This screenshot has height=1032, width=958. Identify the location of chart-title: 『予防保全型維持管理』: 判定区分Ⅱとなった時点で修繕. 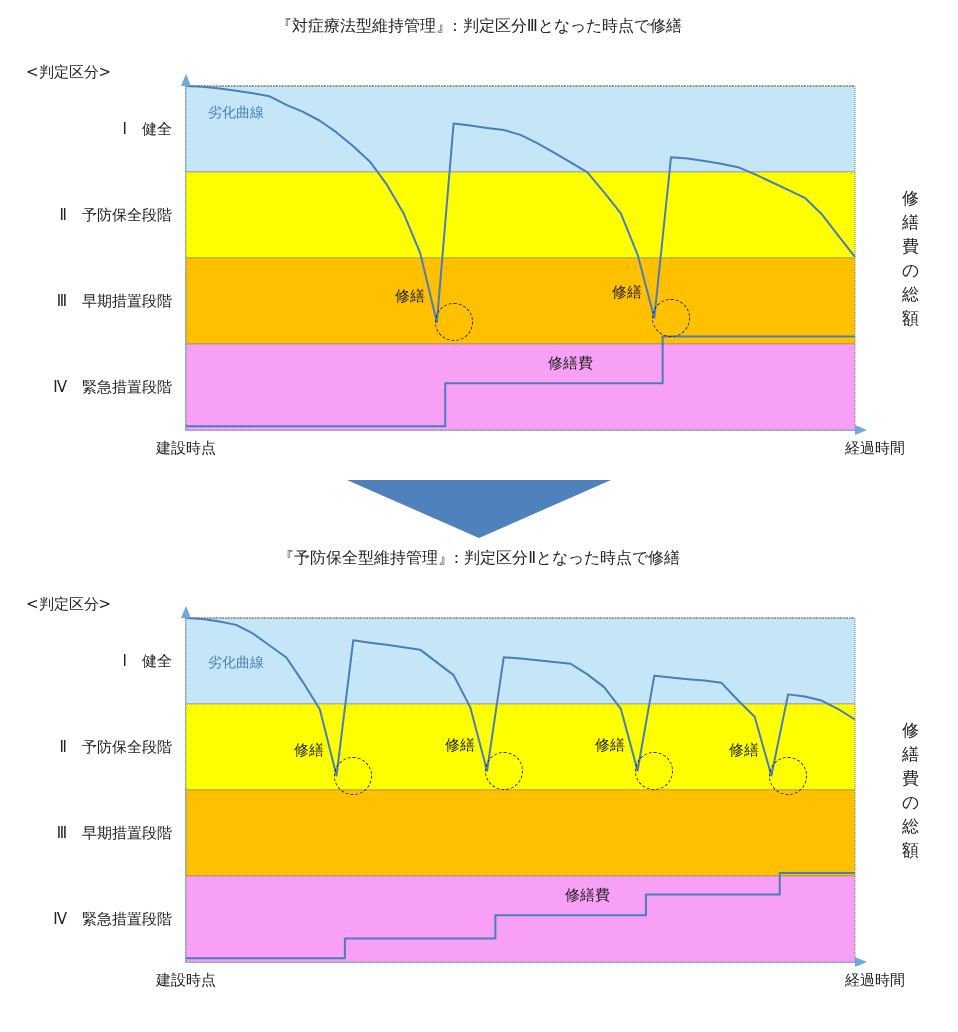
(479, 557).